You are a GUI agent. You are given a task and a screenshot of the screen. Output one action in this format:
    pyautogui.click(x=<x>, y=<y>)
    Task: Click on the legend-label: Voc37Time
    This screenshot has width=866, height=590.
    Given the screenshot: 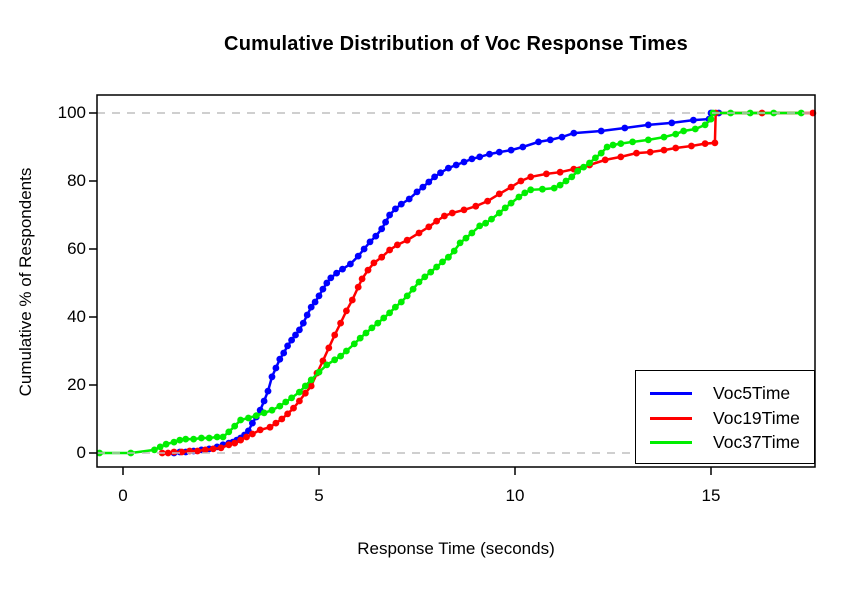 What is the action you would take?
    pyautogui.click(x=756, y=442)
    